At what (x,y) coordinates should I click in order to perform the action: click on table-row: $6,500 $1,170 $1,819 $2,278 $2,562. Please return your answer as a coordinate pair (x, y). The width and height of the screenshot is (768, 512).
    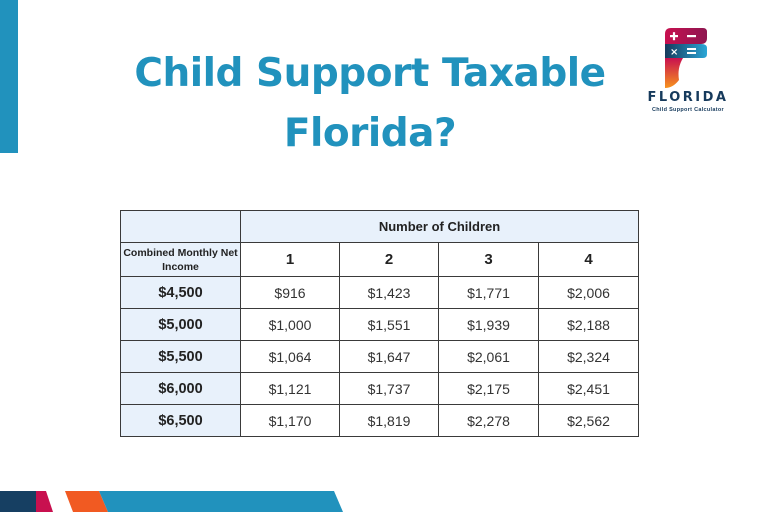
    Looking at the image, I should click on (380, 420).